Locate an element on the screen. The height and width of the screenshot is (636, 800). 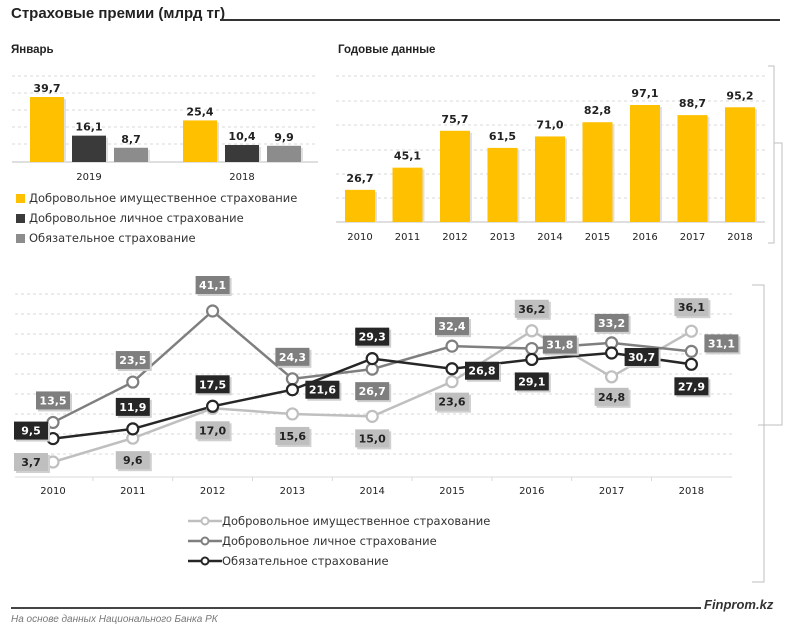
data-label: 31,8 is located at coordinates (559, 345).